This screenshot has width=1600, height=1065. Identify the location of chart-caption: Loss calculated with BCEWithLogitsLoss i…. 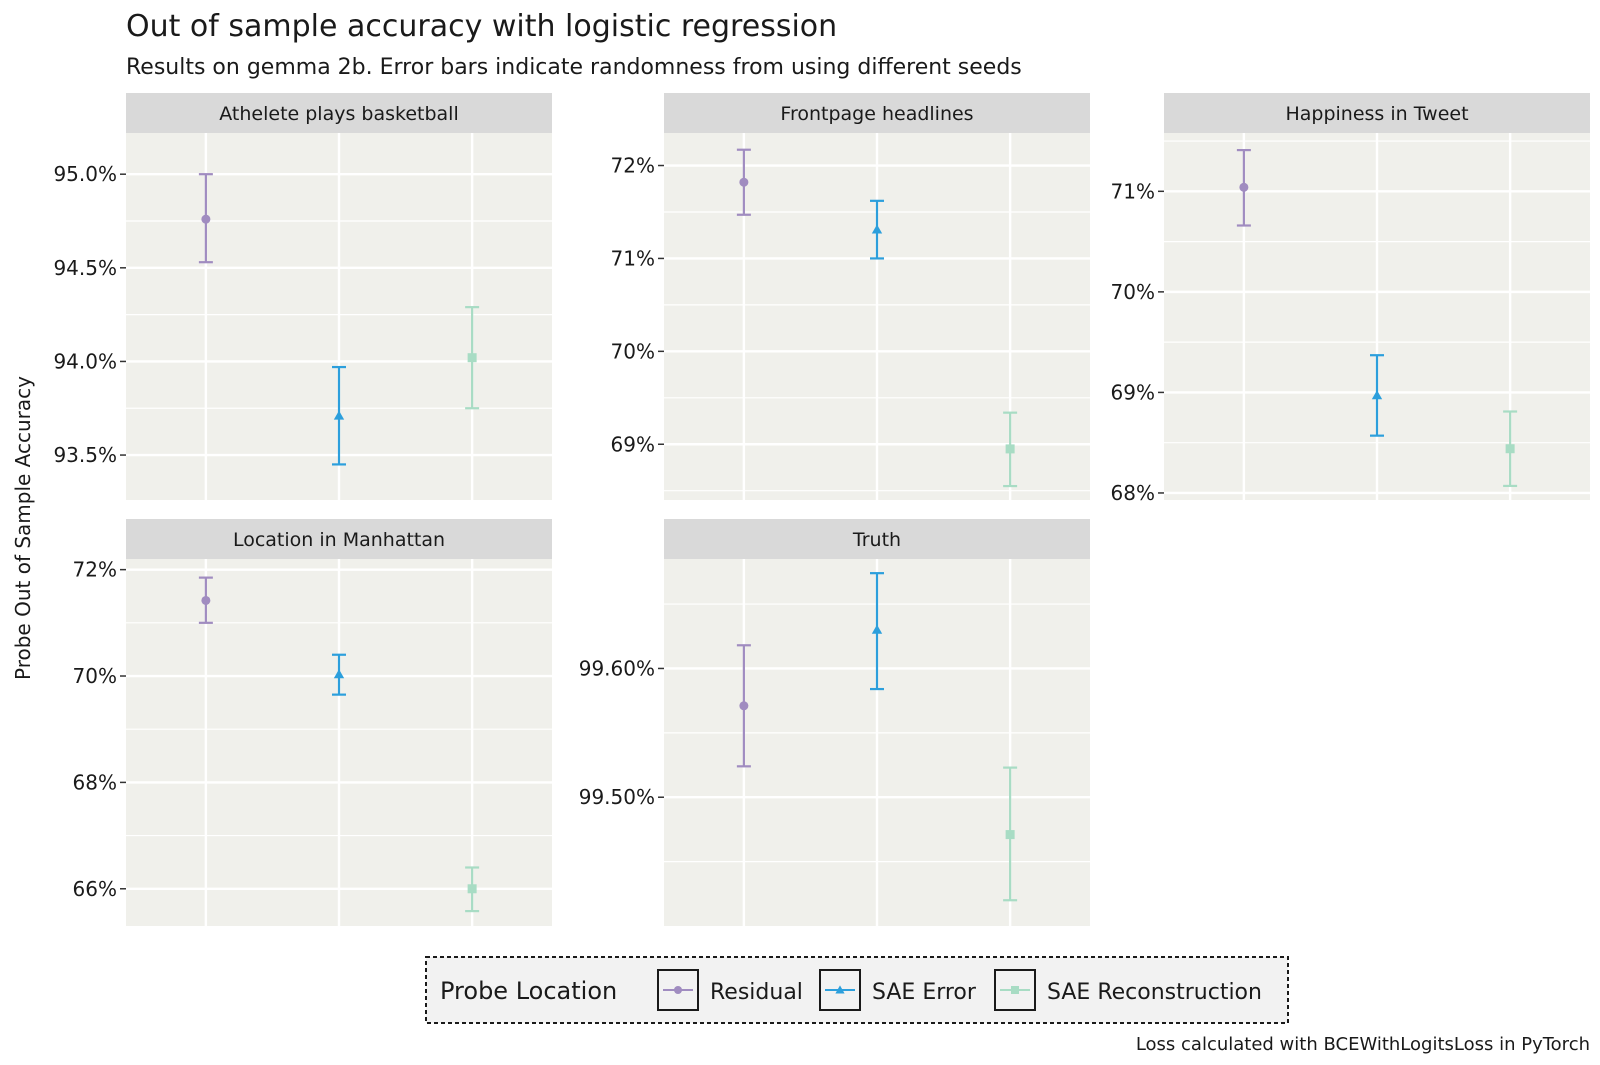
(1363, 1044).